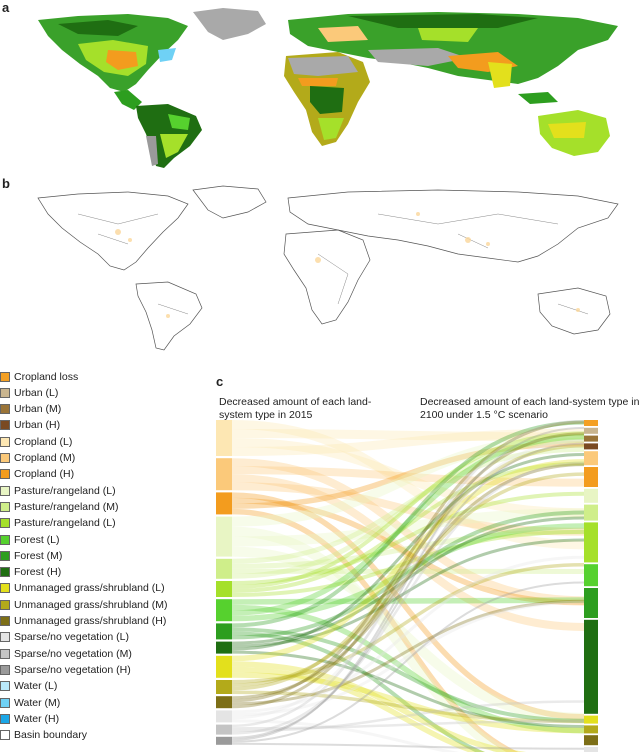 Image resolution: width=643 pixels, height=754 pixels. What do you see at coordinates (38, 555) in the screenshot?
I see `legend-label: Forest (M)` at bounding box center [38, 555].